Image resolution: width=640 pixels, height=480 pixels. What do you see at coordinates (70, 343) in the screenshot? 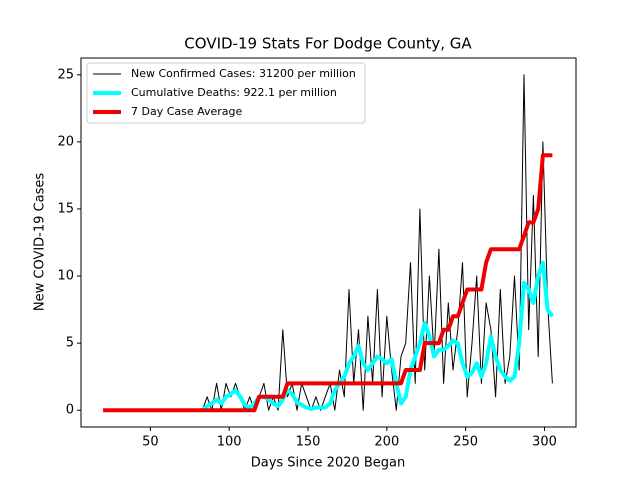
I see `y-tick-label: 5` at bounding box center [70, 343].